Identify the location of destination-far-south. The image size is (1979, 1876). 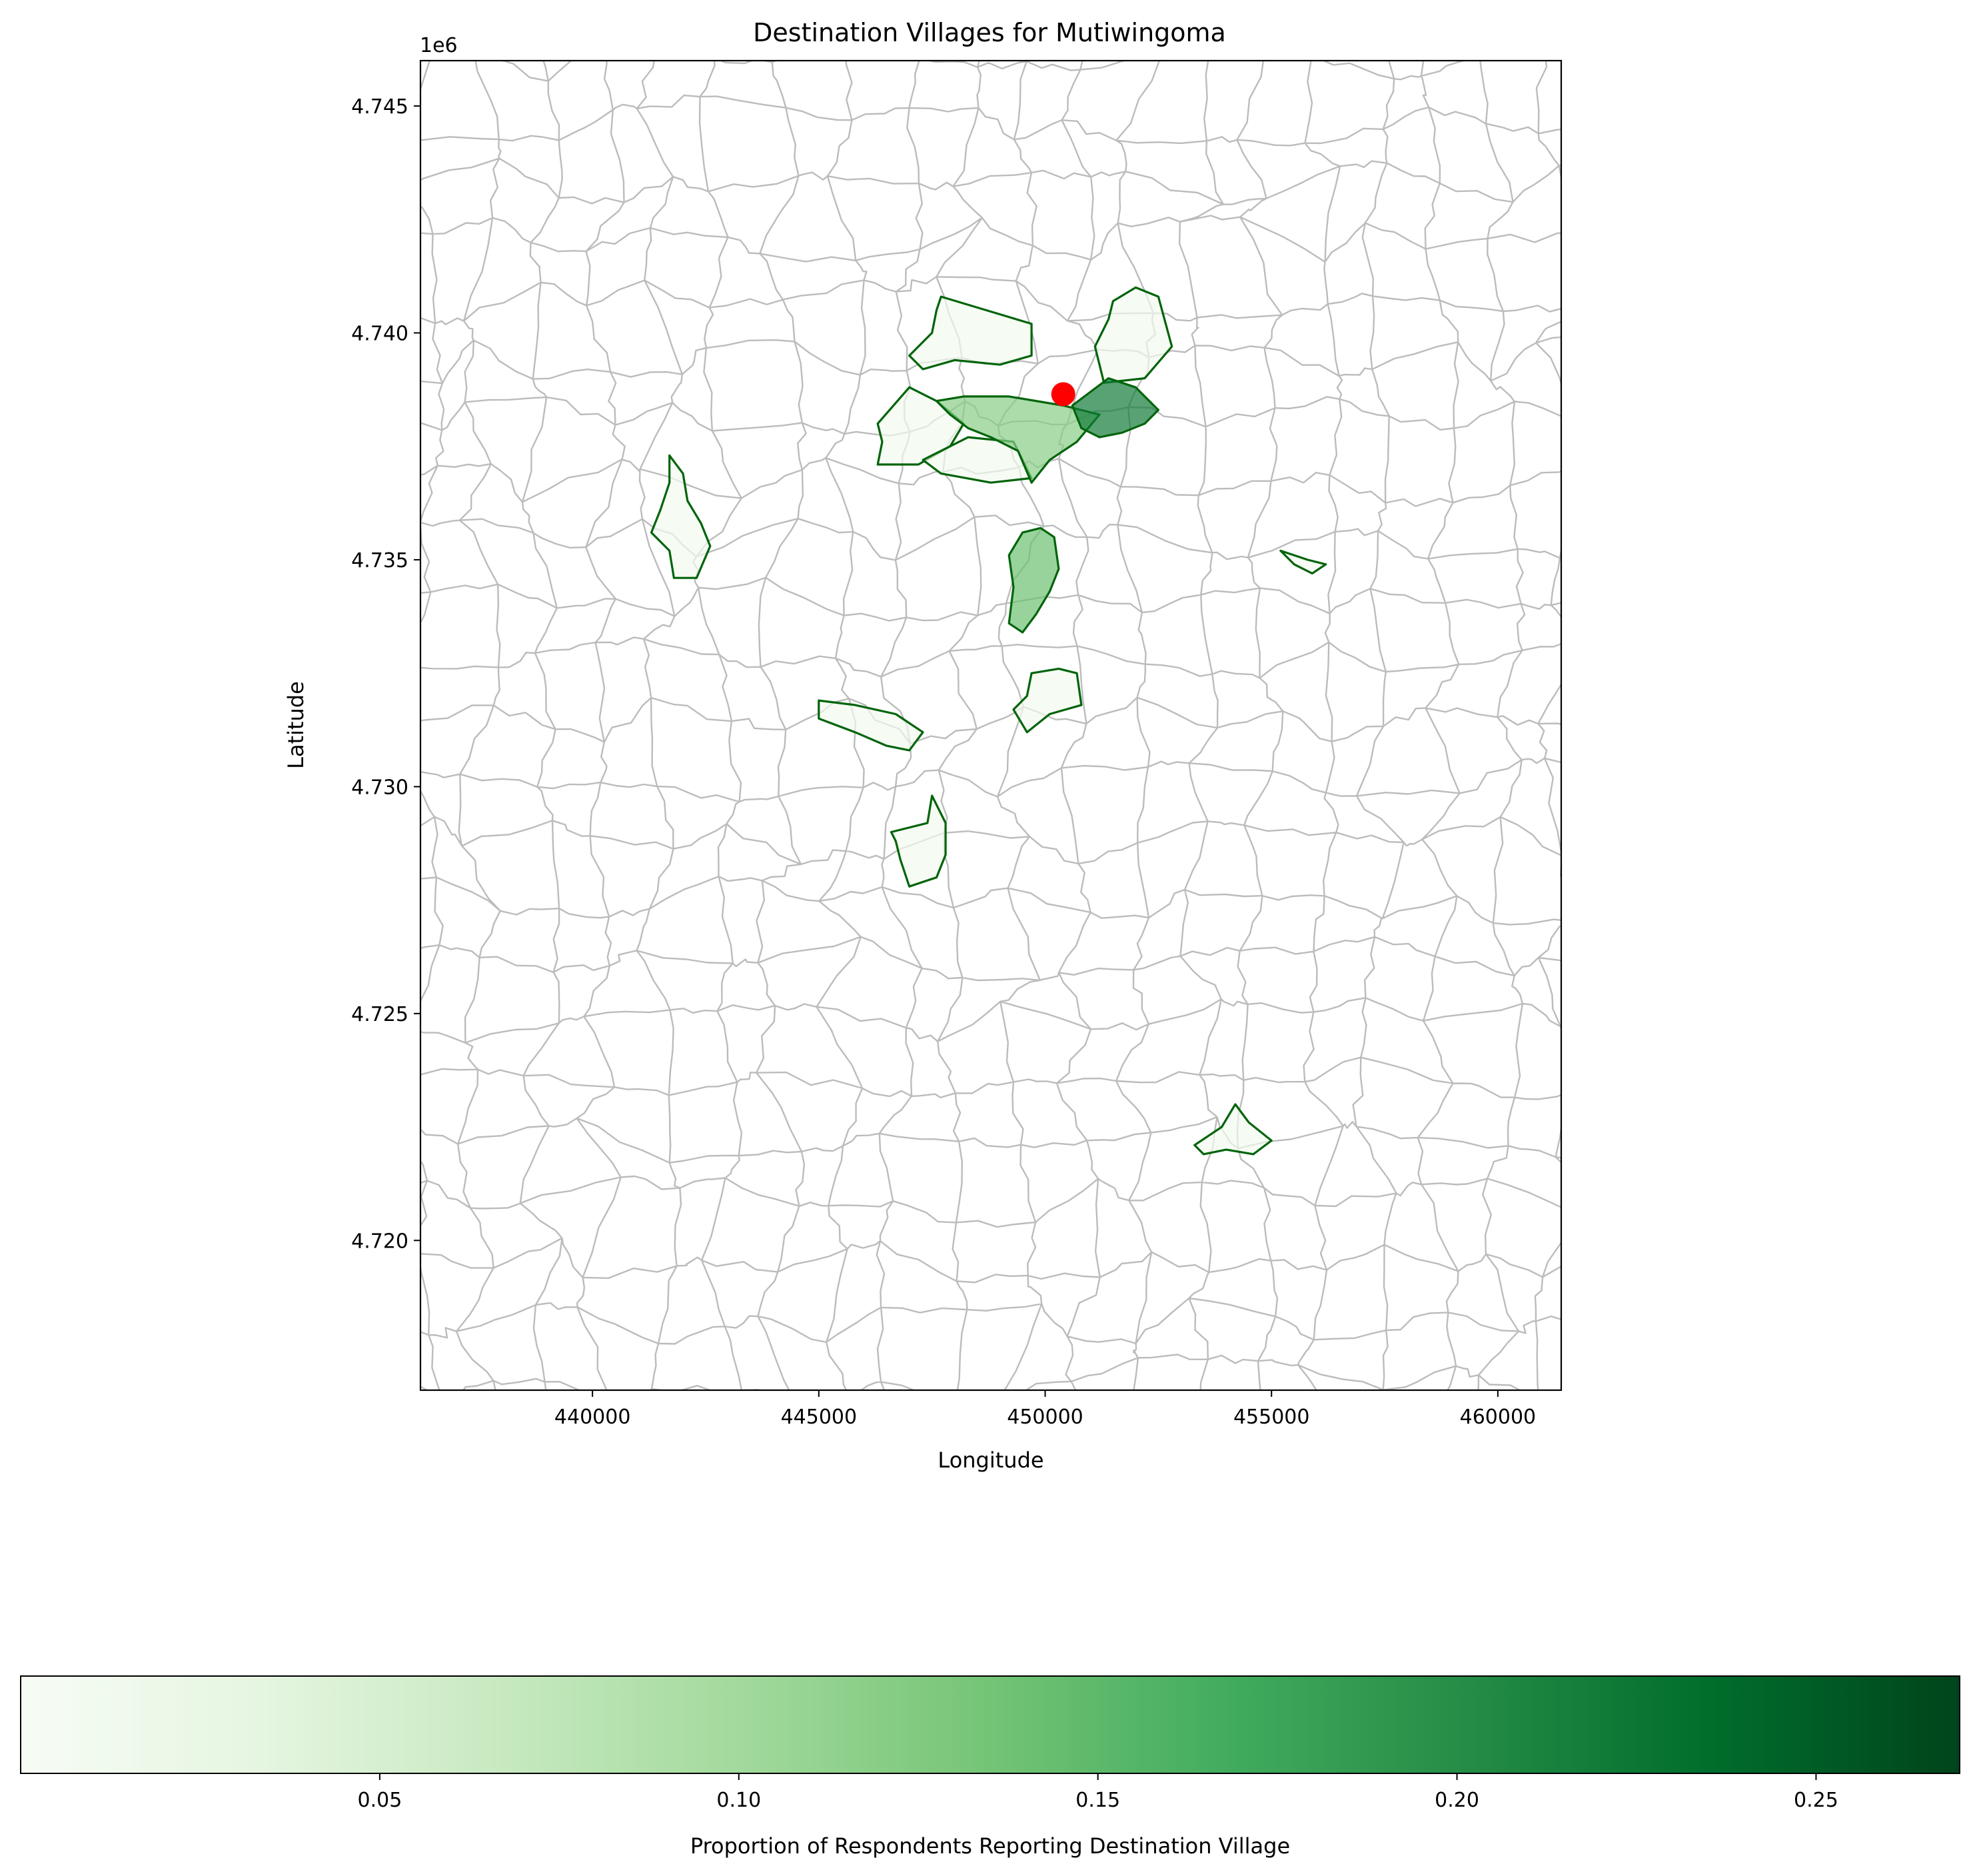
(1233, 1129).